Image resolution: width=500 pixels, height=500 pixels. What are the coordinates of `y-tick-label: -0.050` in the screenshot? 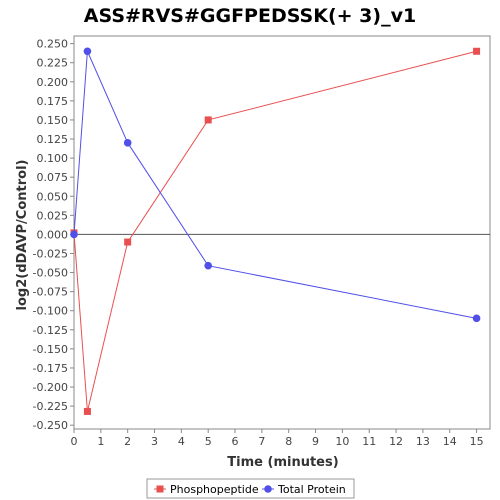 It's located at (50, 273).